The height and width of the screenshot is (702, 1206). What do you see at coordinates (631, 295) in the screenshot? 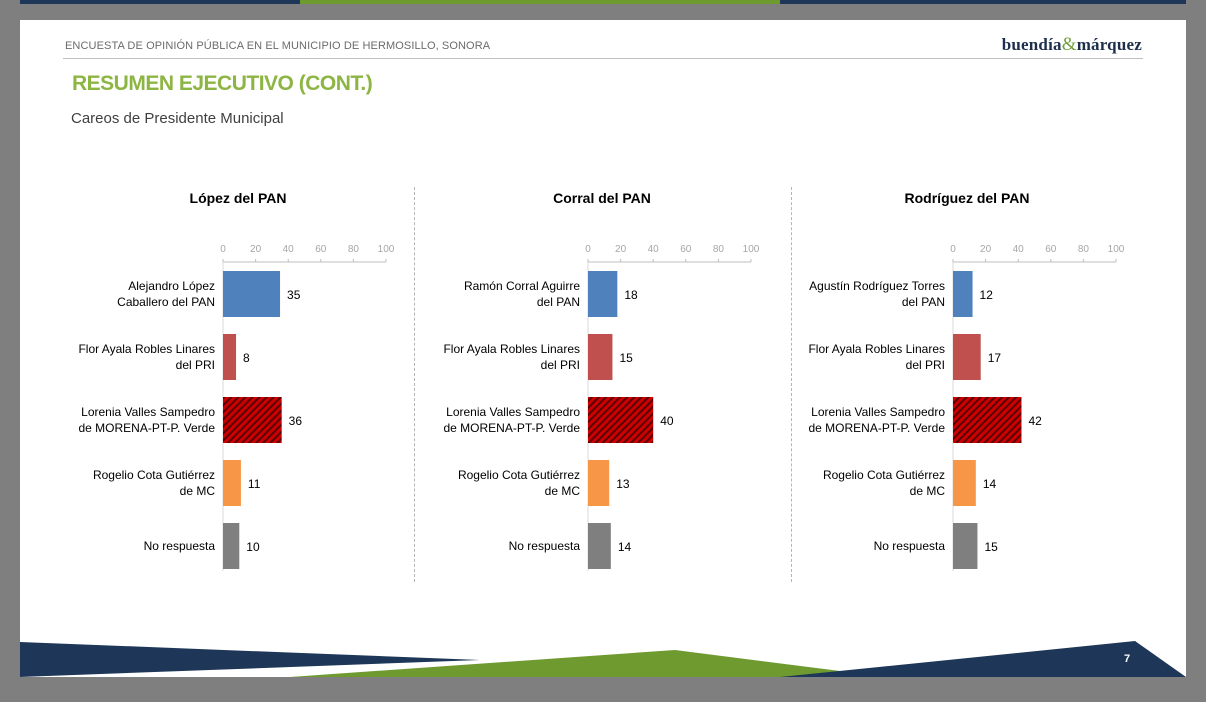
I see `data-label: 18` at bounding box center [631, 295].